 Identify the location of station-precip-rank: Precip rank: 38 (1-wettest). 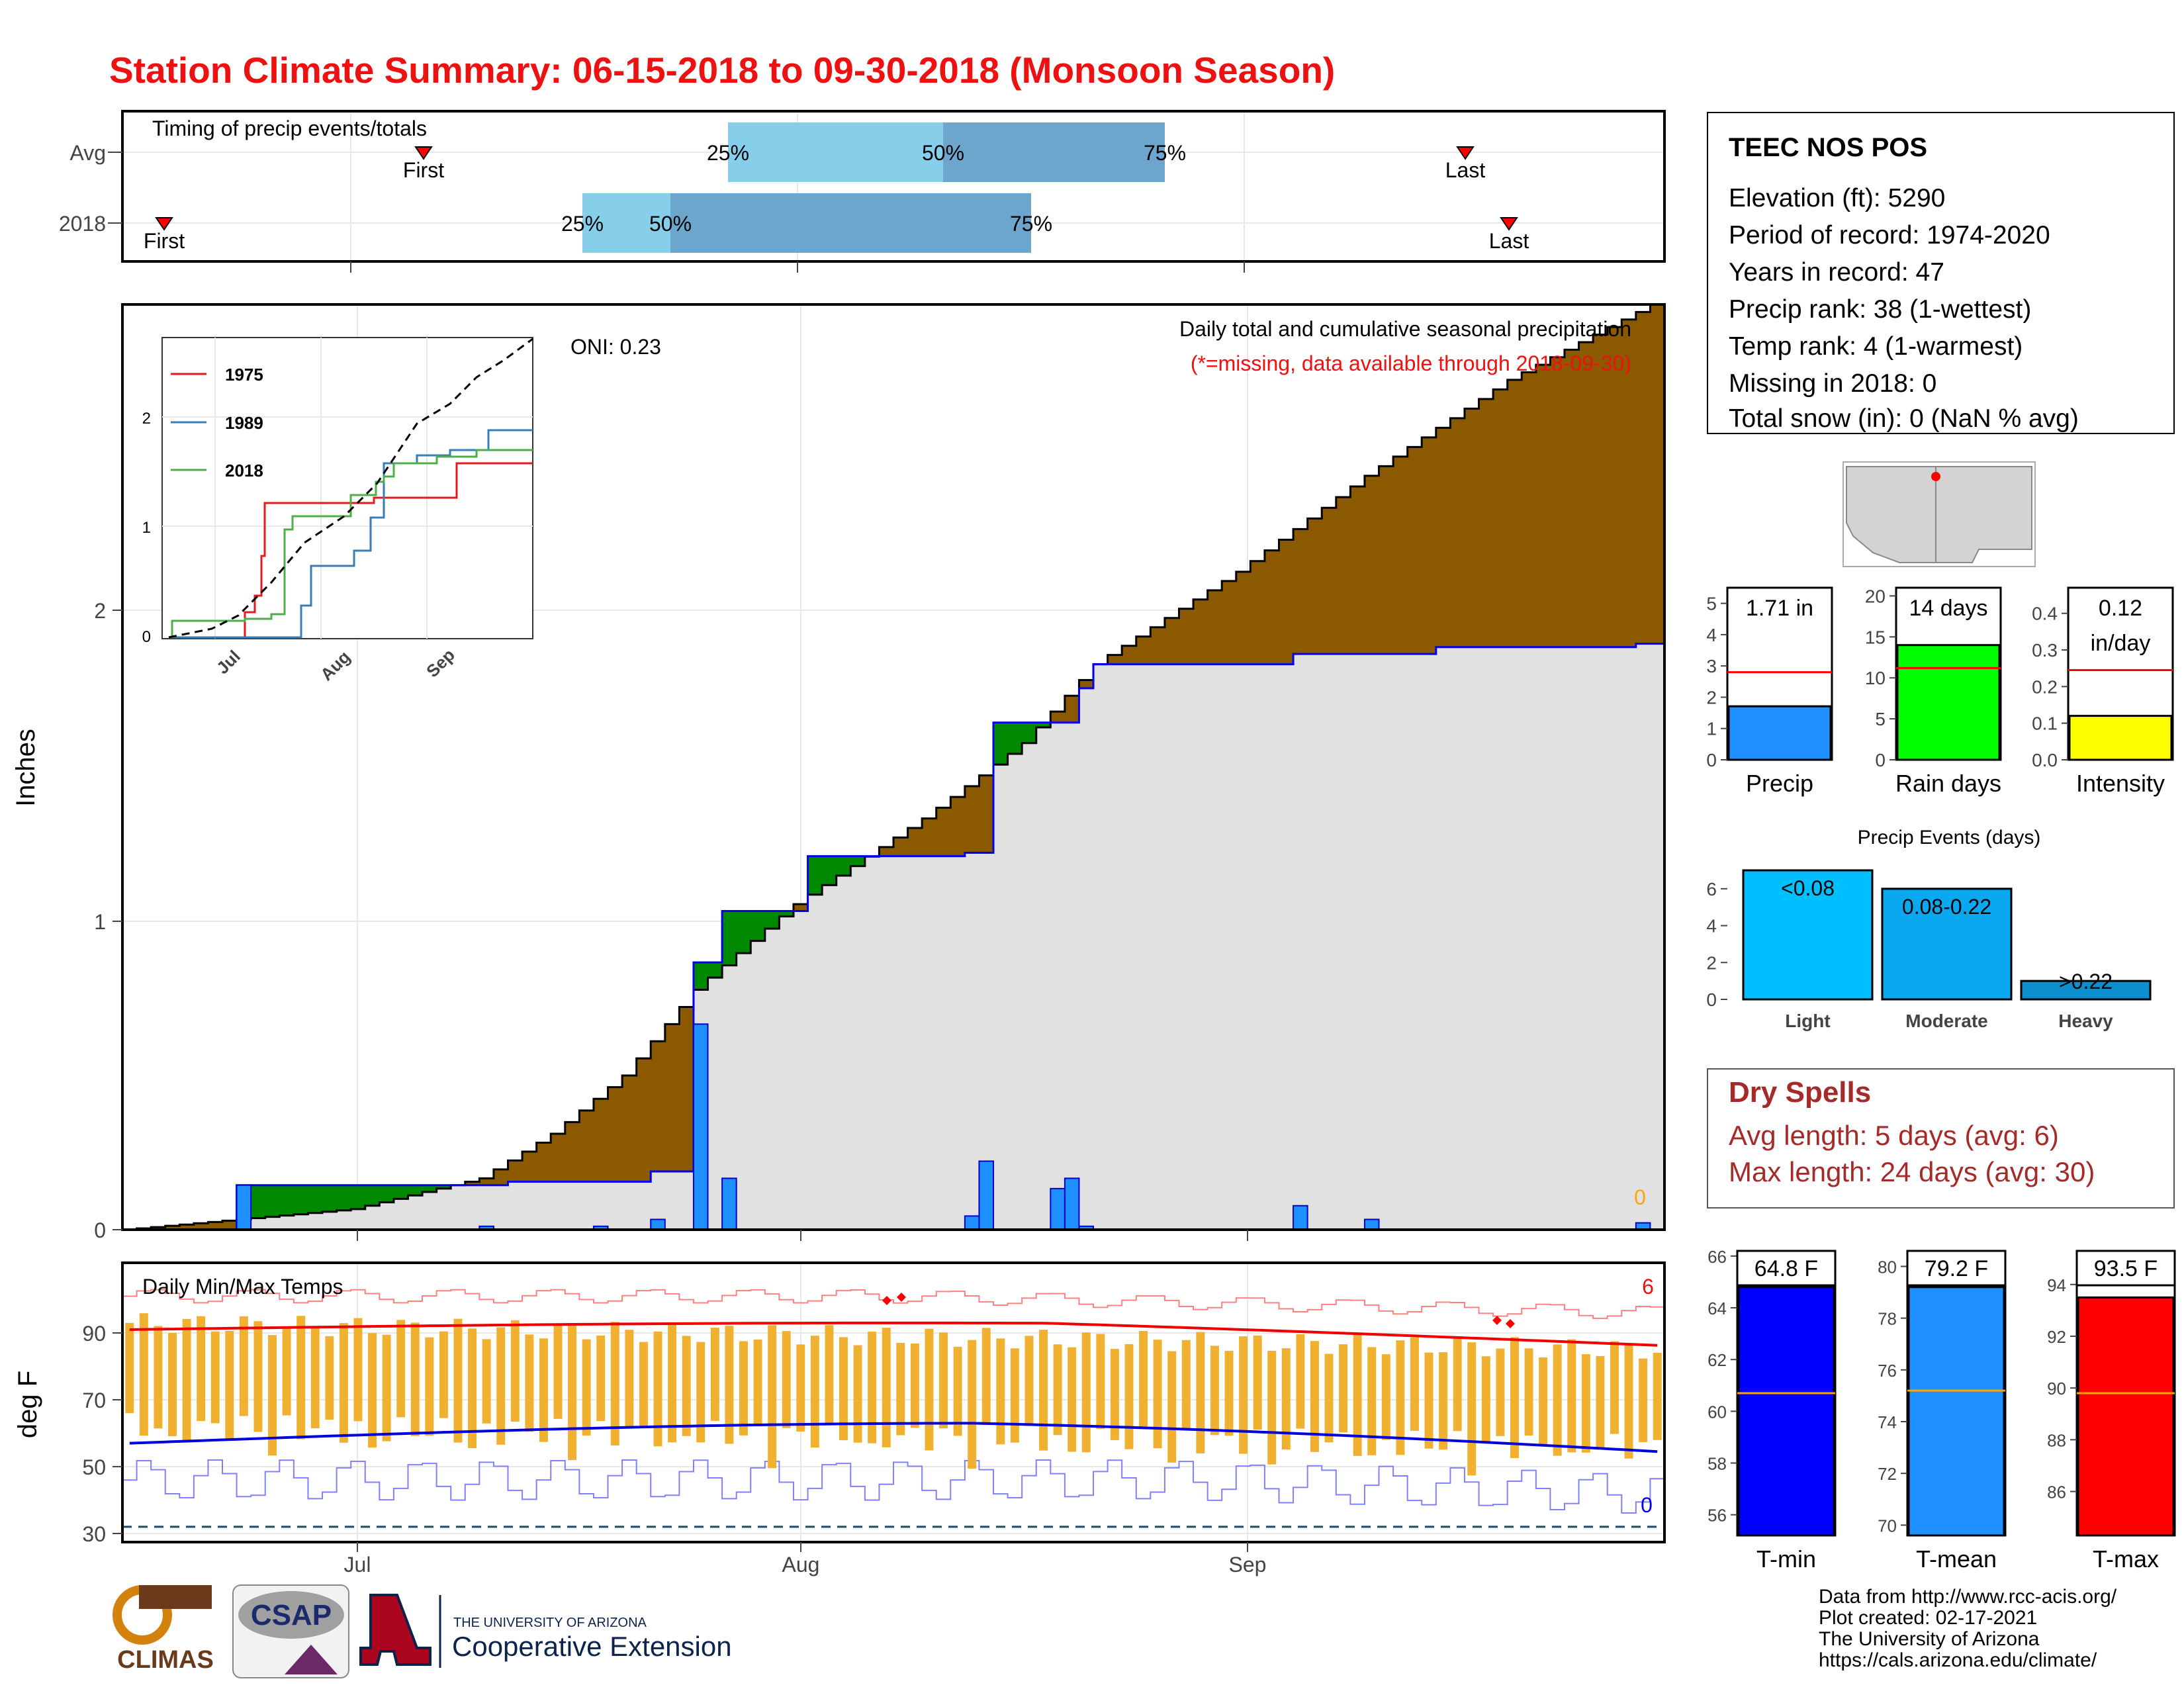
(1880, 310).